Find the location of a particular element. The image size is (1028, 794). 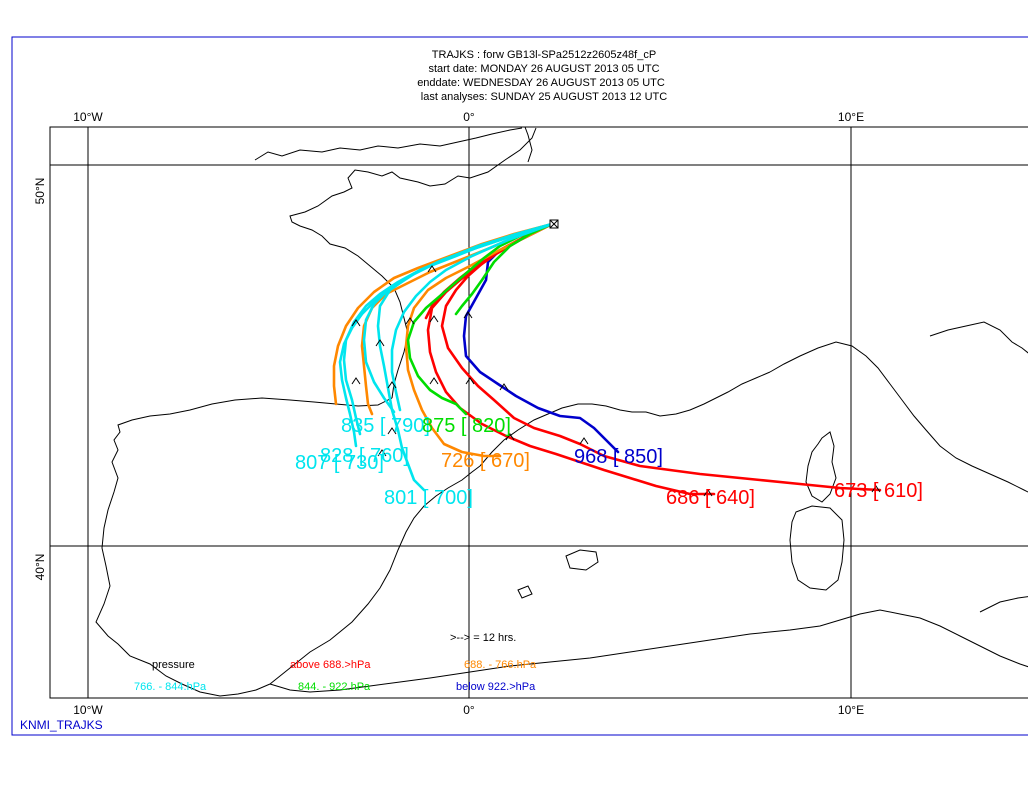

legend-title: pressure is located at coordinates (173, 665).